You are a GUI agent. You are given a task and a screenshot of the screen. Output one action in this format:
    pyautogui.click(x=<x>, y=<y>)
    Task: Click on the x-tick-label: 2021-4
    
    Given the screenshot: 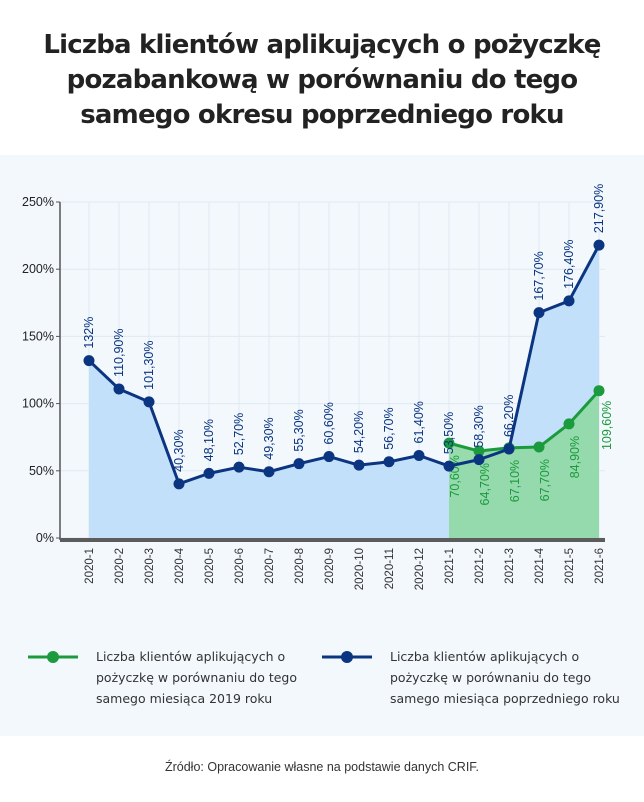 What is the action you would take?
    pyautogui.click(x=540, y=565)
    